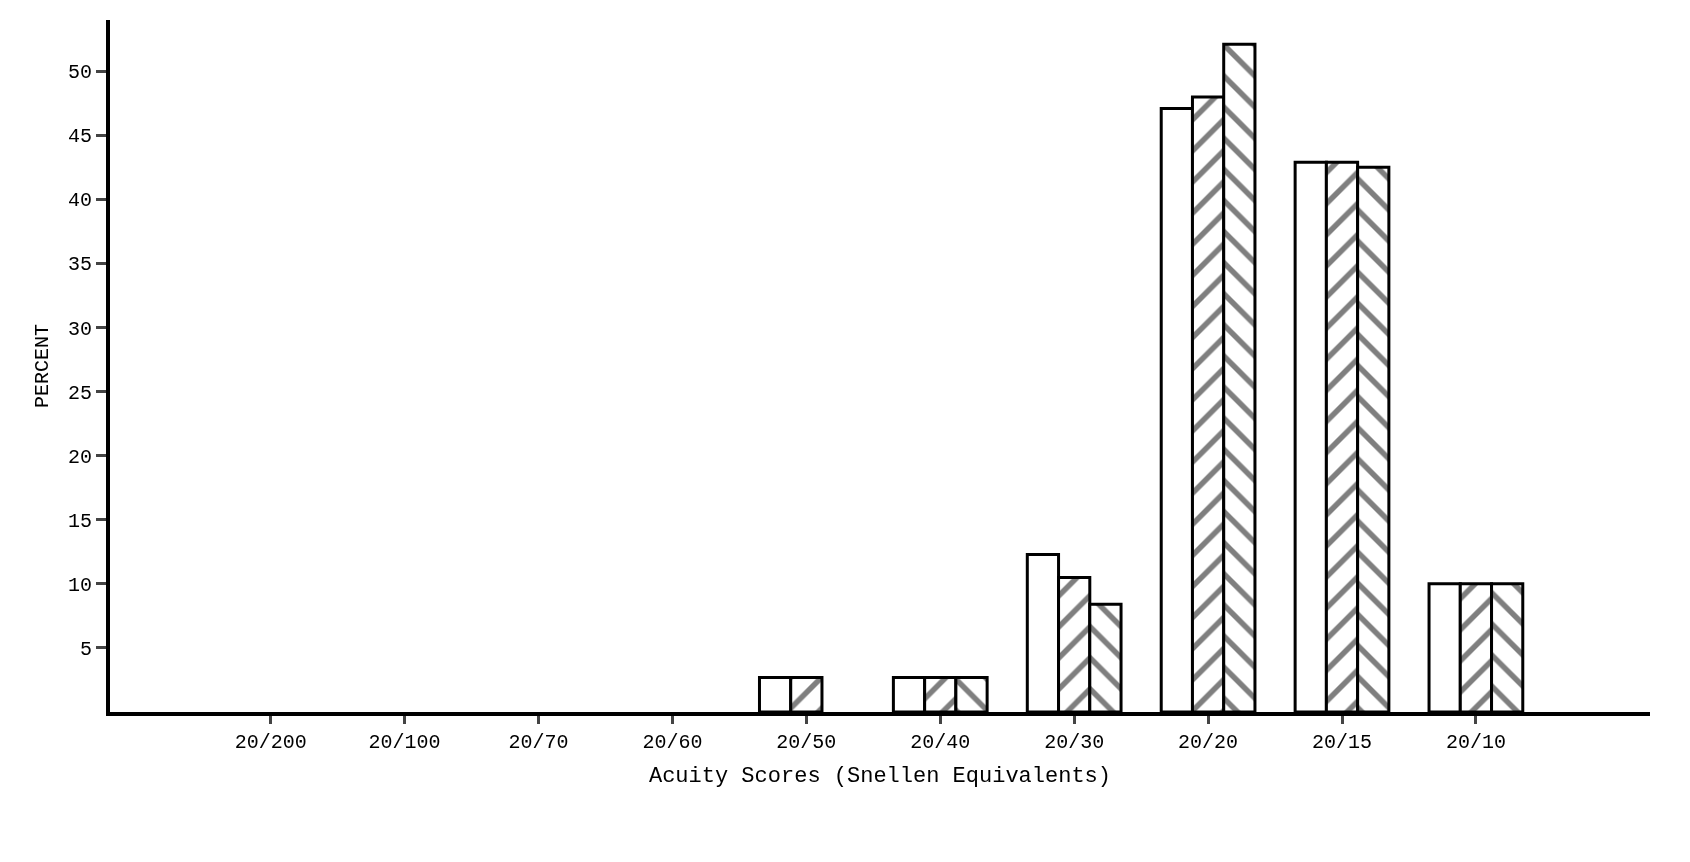 The height and width of the screenshot is (862, 1690). Describe the element at coordinates (940, 742) in the screenshot. I see `x-tick-label: 20/40` at that location.